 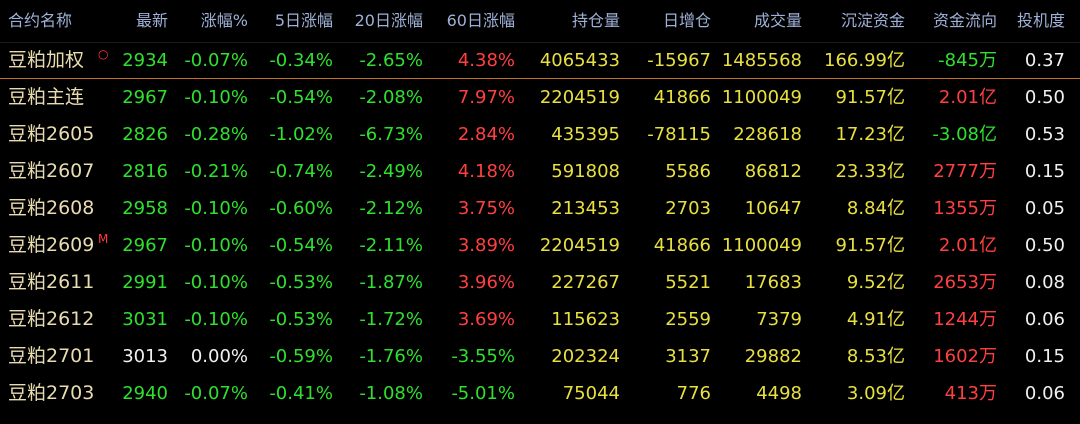 I want to click on cell-value: -78115, so click(x=679, y=134).